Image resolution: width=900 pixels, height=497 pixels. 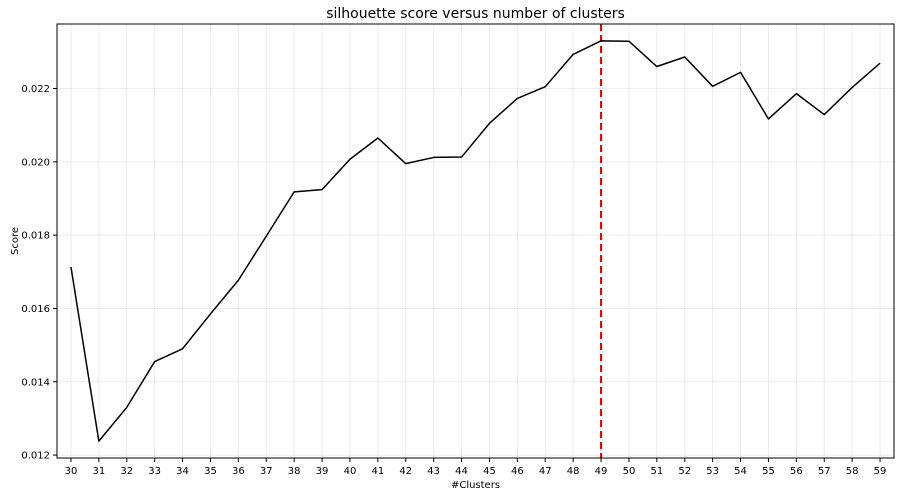 What do you see at coordinates (266, 471) in the screenshot?
I see `x-tick-label: 37` at bounding box center [266, 471].